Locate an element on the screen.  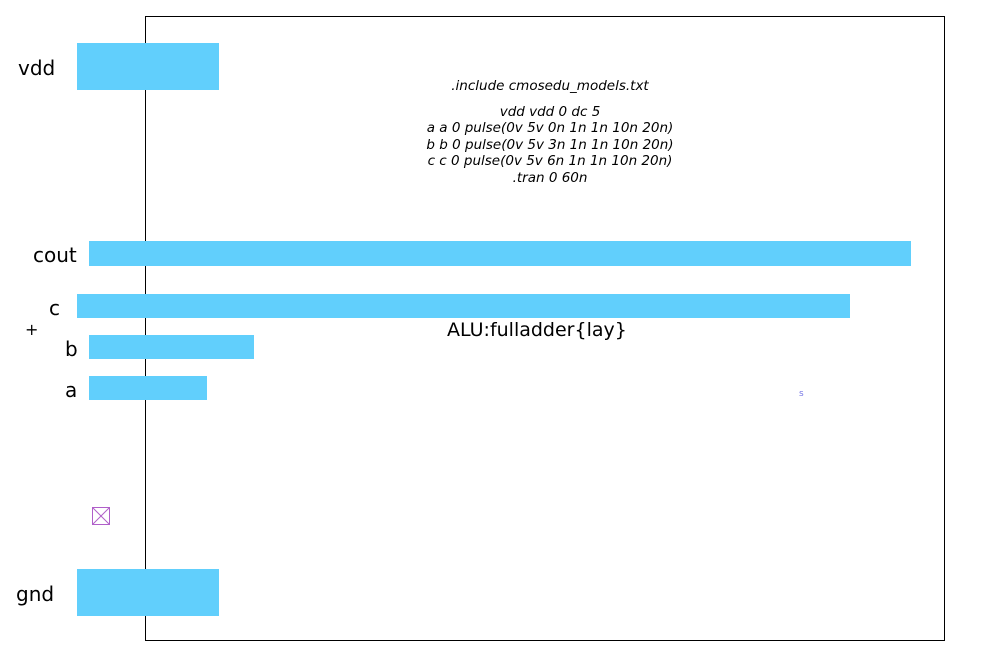
spice-include-line: .include cmosedu_models.txt is located at coordinates (550, 86).